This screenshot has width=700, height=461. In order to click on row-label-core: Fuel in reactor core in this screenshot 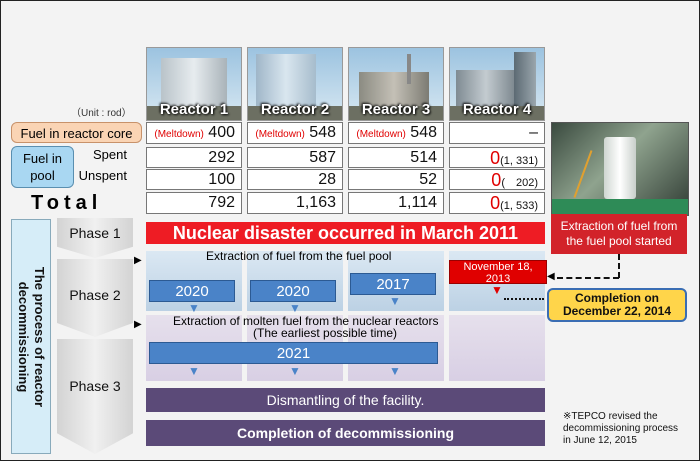, I will do `click(76, 132)`.